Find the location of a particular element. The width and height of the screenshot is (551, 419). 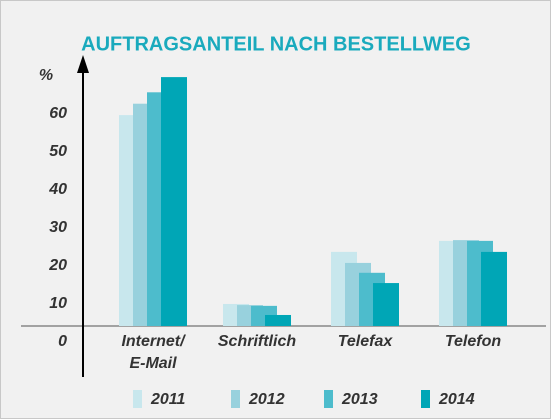

y-tick-label: 0 is located at coordinates (62, 341).